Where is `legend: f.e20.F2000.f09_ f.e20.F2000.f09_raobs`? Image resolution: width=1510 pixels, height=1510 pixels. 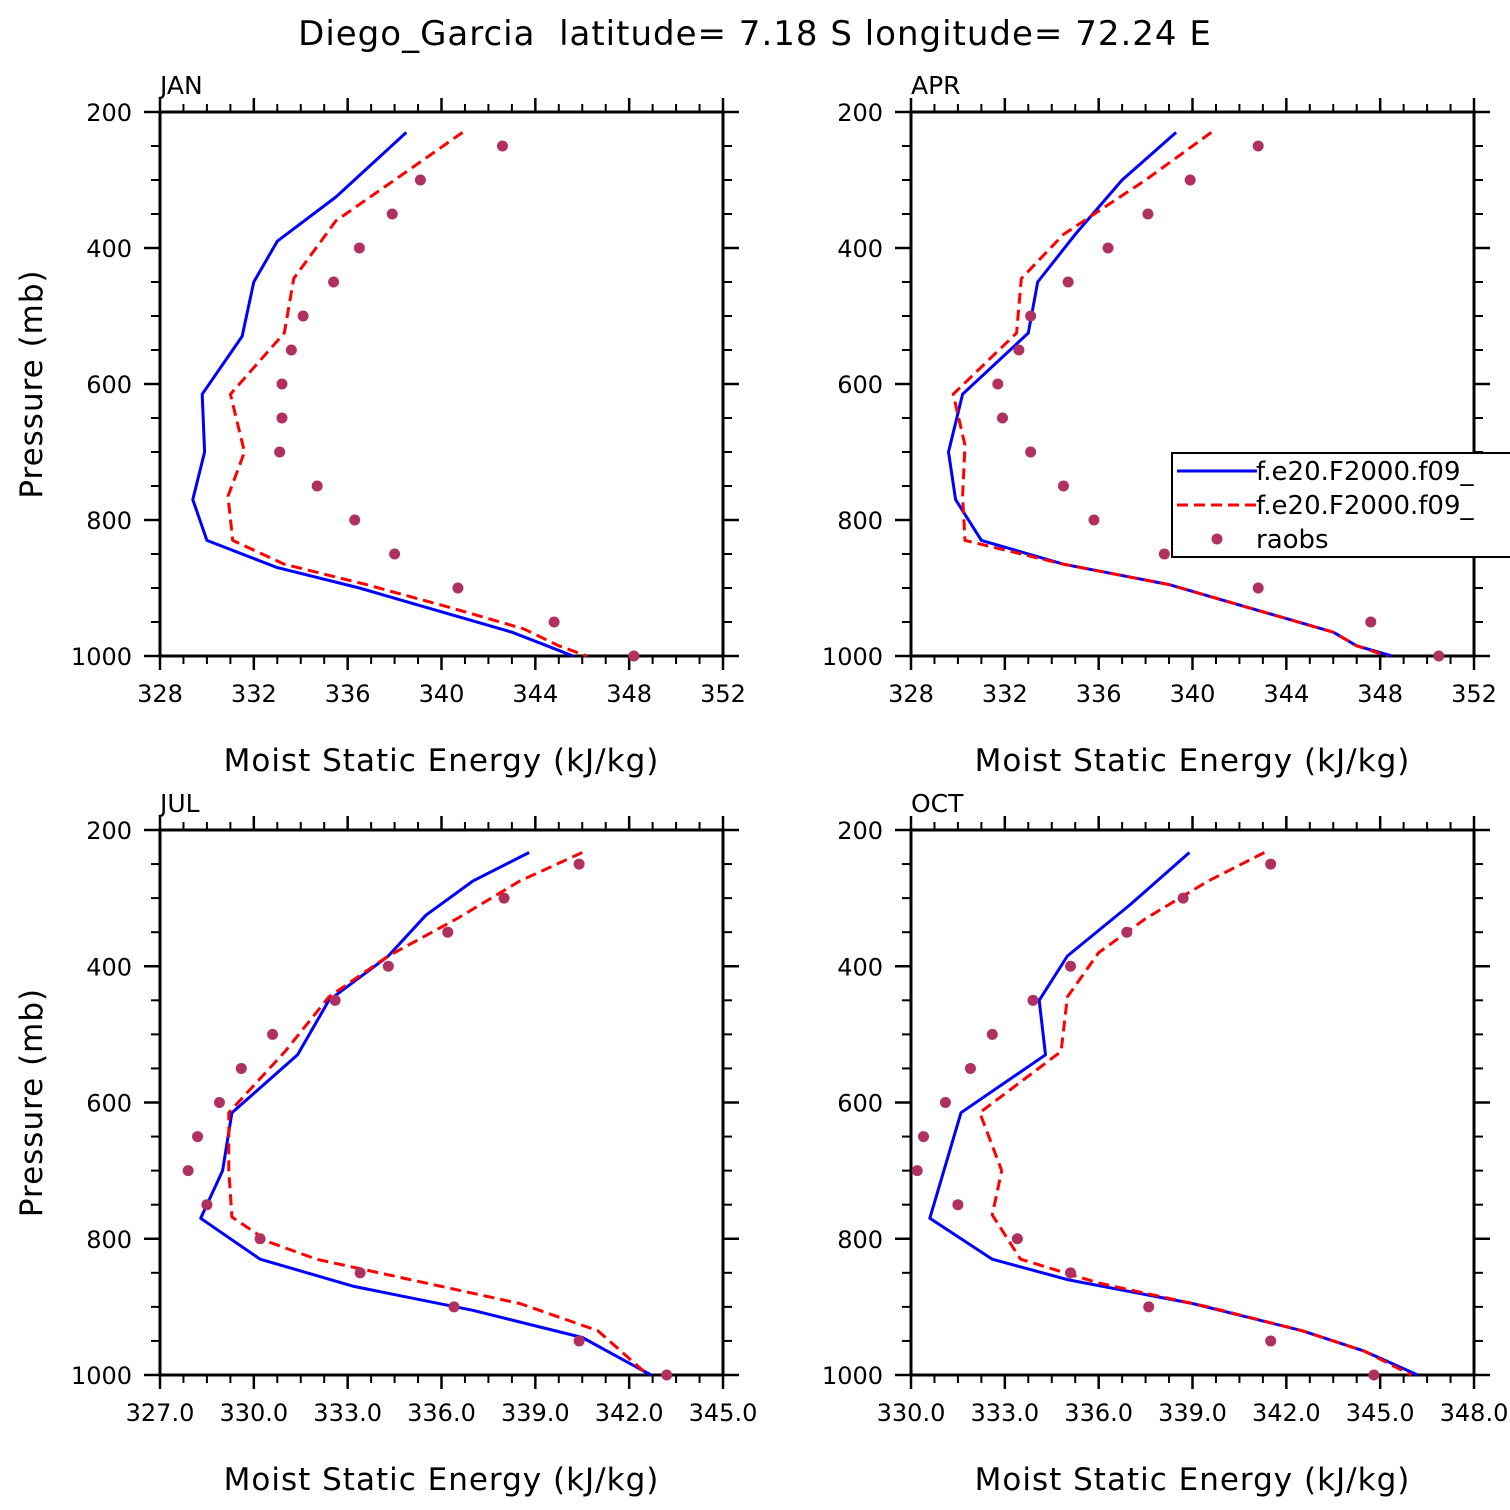
legend: f.e20.F2000.f09_ f.e20.F2000.f09_raobs is located at coordinates (1340, 505).